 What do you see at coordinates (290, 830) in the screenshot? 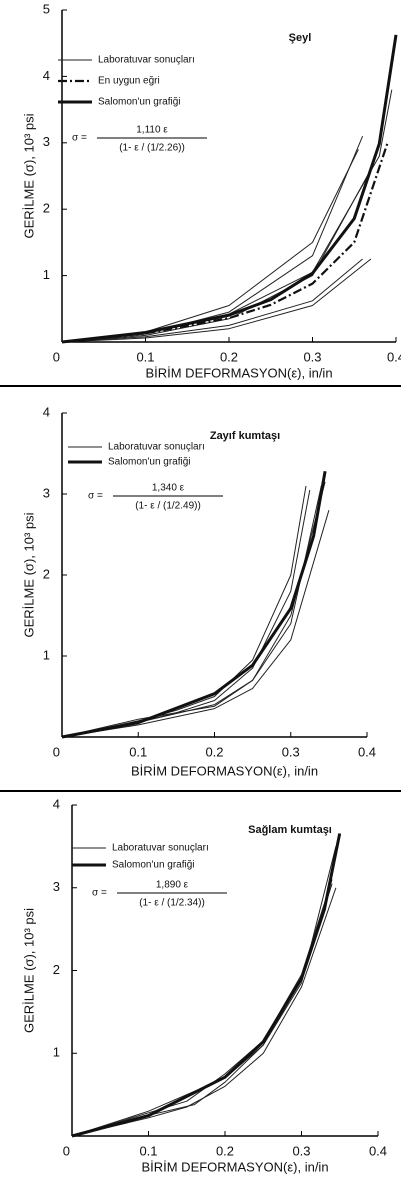
I see `chart-title: Sağlam kumtaşı` at bounding box center [290, 830].